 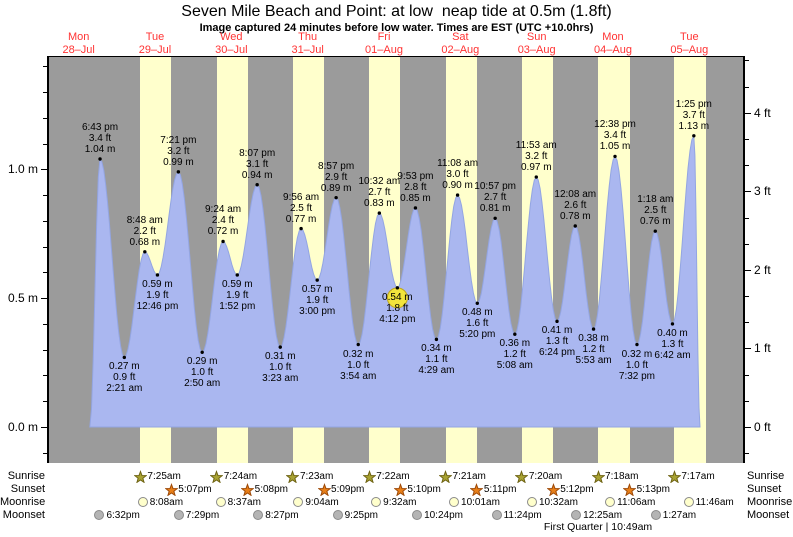 What do you see at coordinates (384, 50) in the screenshot?
I see `day-date: 01–Aug` at bounding box center [384, 50].